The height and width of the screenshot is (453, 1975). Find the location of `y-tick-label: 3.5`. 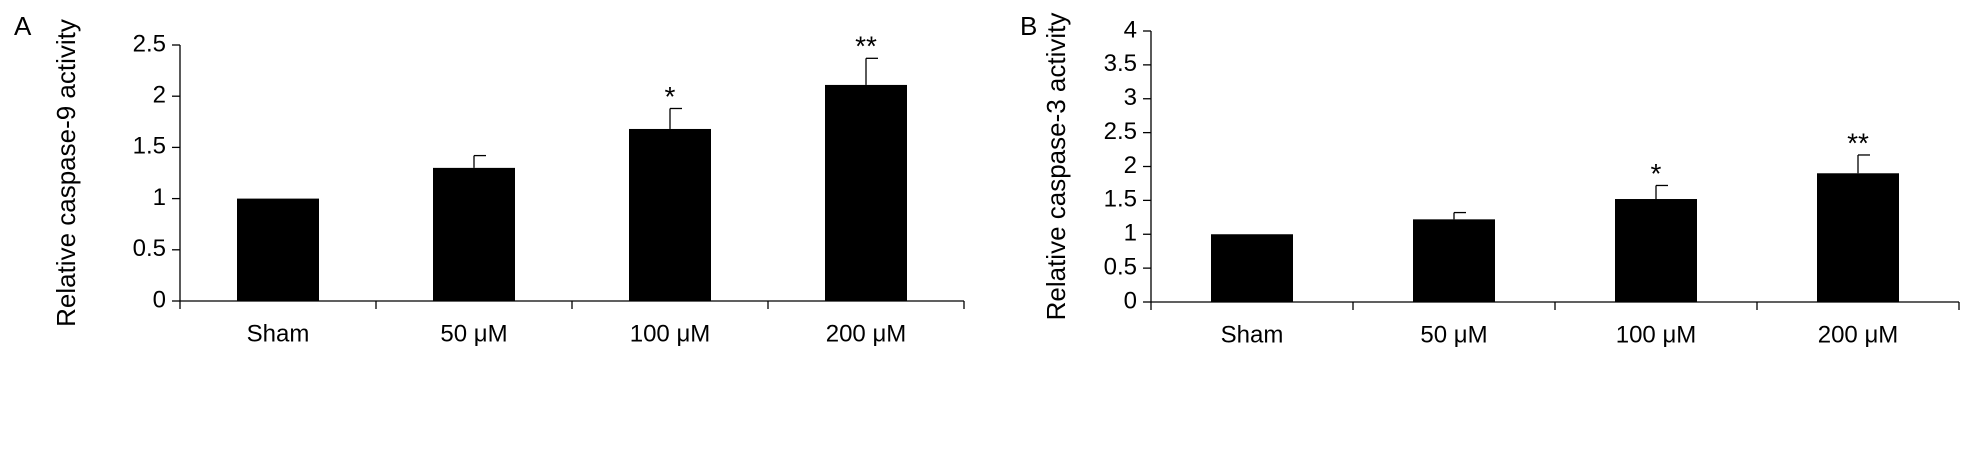

y-tick-label: 3.5 is located at coordinates (1120, 63).